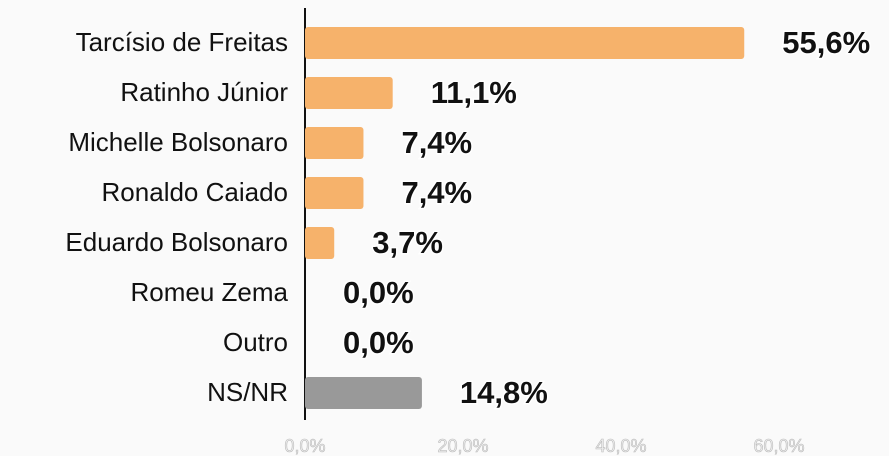  I want to click on category-label: Ratinho Júnior, so click(204, 92).